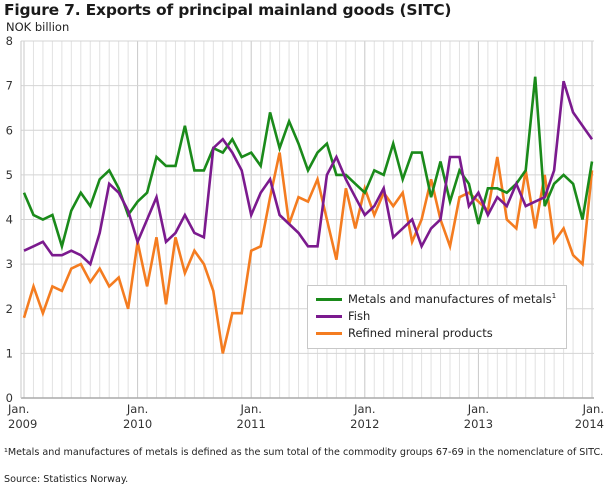  I want to click on x-tick-label-year: 2014, so click(589, 424).